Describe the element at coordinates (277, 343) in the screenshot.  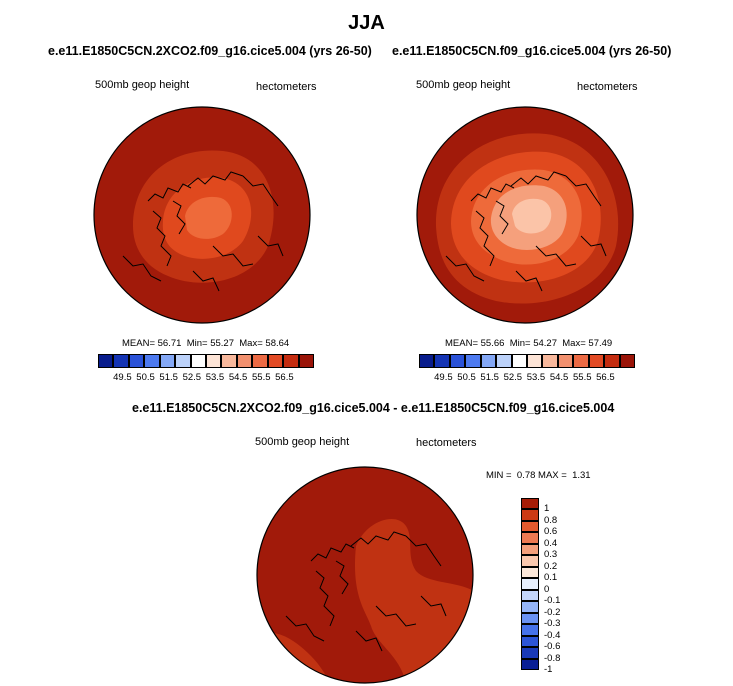
I see `panel-1-max: 58.64` at that location.